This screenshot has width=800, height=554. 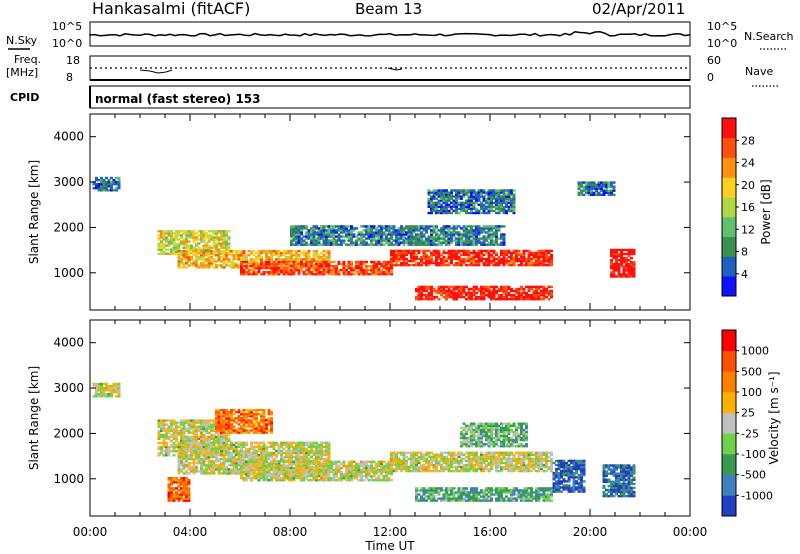 I want to click on date-label: 02/Apr/2011, so click(x=638, y=9).